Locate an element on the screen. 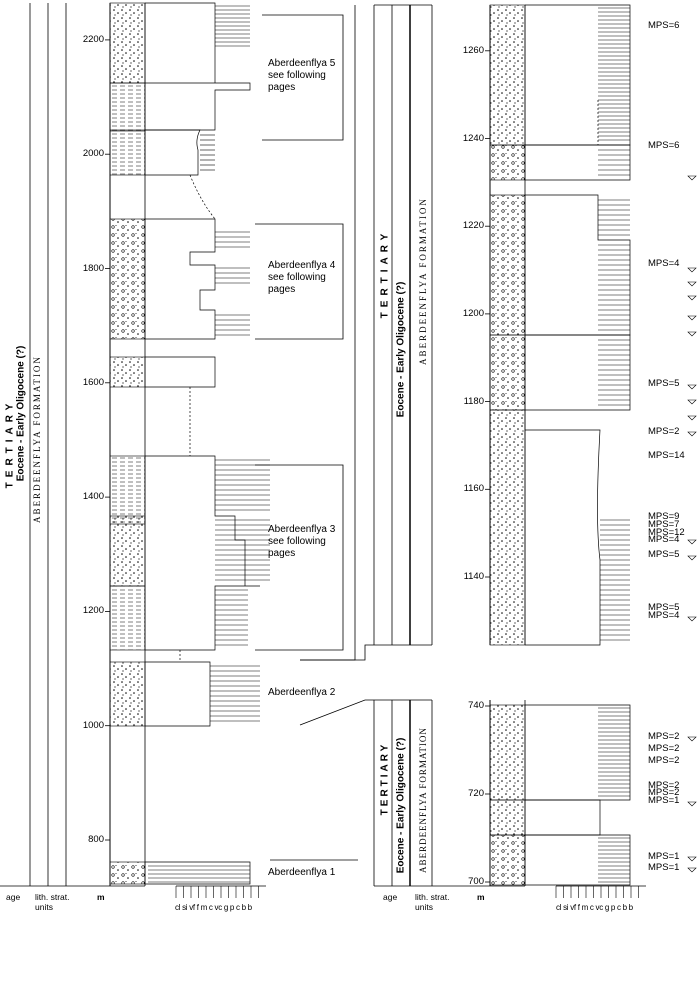  right-upper-depth-label: 1240 is located at coordinates (473, 138).